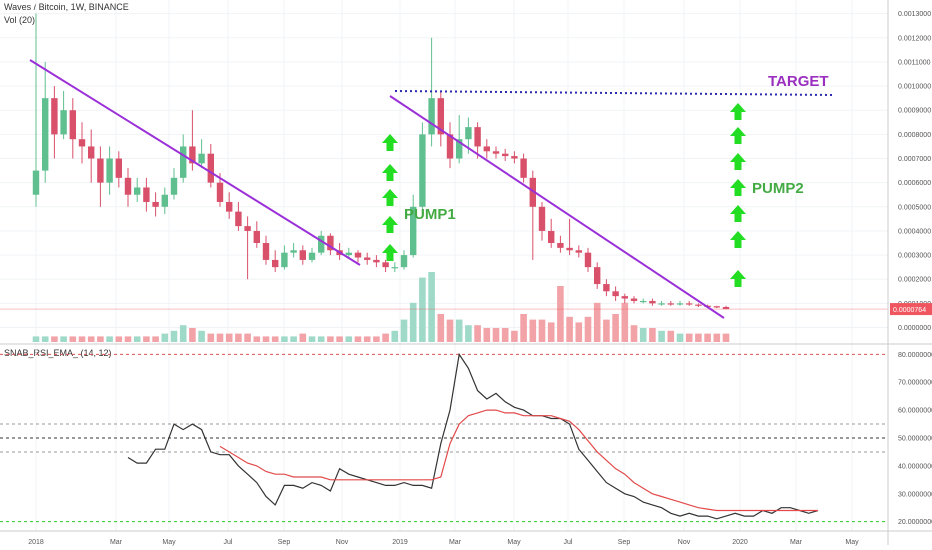  Describe the element at coordinates (400, 542) in the screenshot. I see `x-tick-label: 2019` at that location.